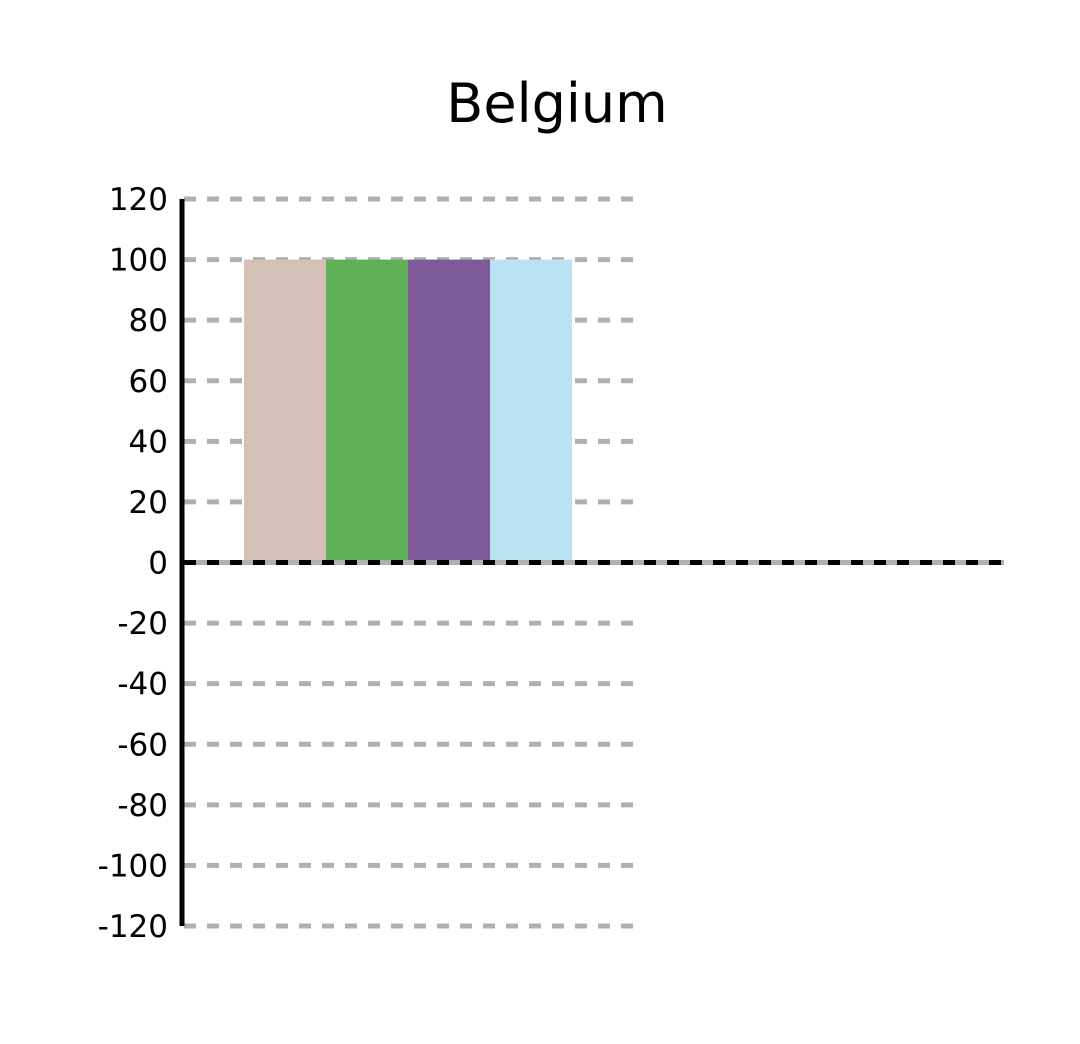 The height and width of the screenshot is (1044, 1080). What do you see at coordinates (142, 745) in the screenshot?
I see `y-tick-label: -60` at bounding box center [142, 745].